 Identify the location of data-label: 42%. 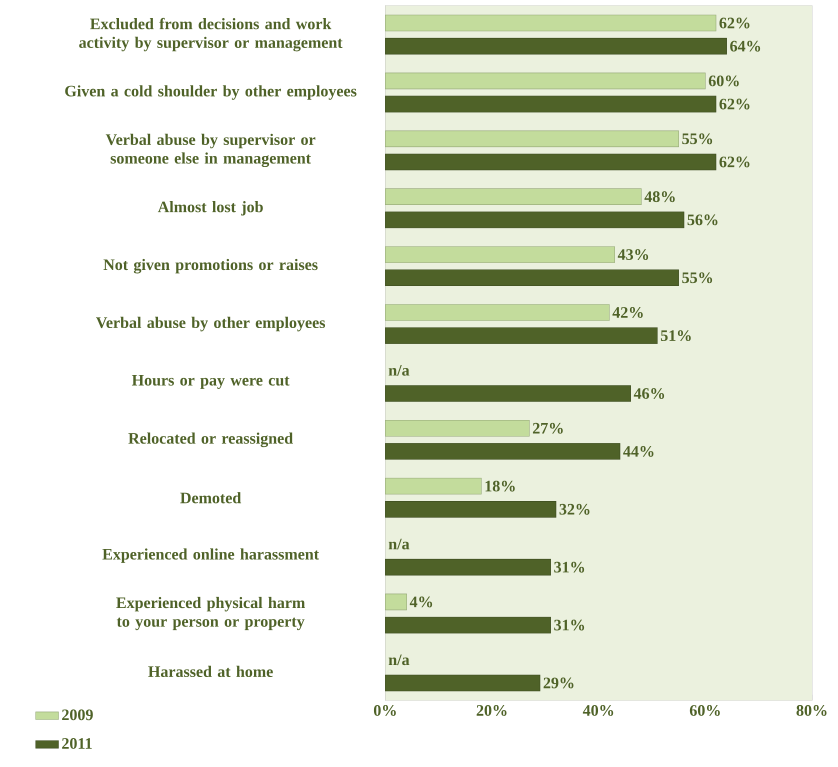
(627, 312).